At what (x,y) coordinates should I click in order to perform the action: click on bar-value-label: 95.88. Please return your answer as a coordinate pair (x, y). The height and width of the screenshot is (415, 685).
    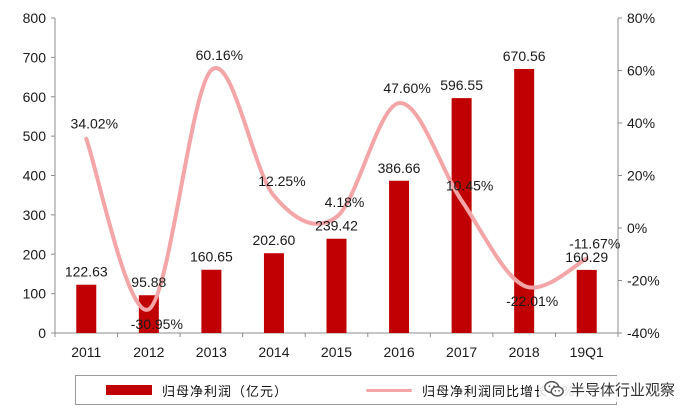
    Looking at the image, I should click on (148, 282).